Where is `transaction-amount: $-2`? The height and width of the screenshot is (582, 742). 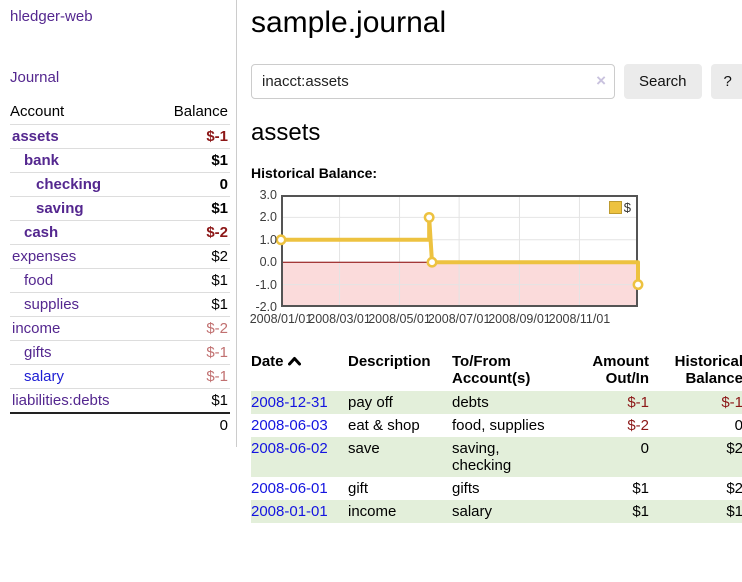
transaction-amount: $-2 is located at coordinates (638, 425).